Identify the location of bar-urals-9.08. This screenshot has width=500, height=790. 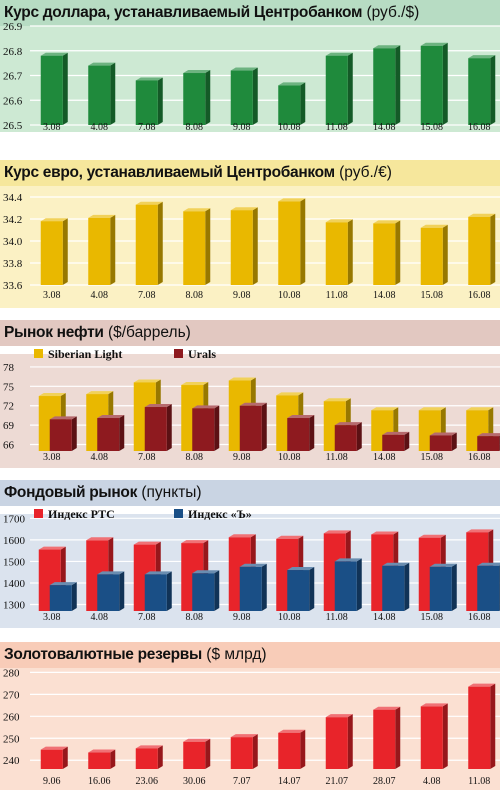
(253, 426).